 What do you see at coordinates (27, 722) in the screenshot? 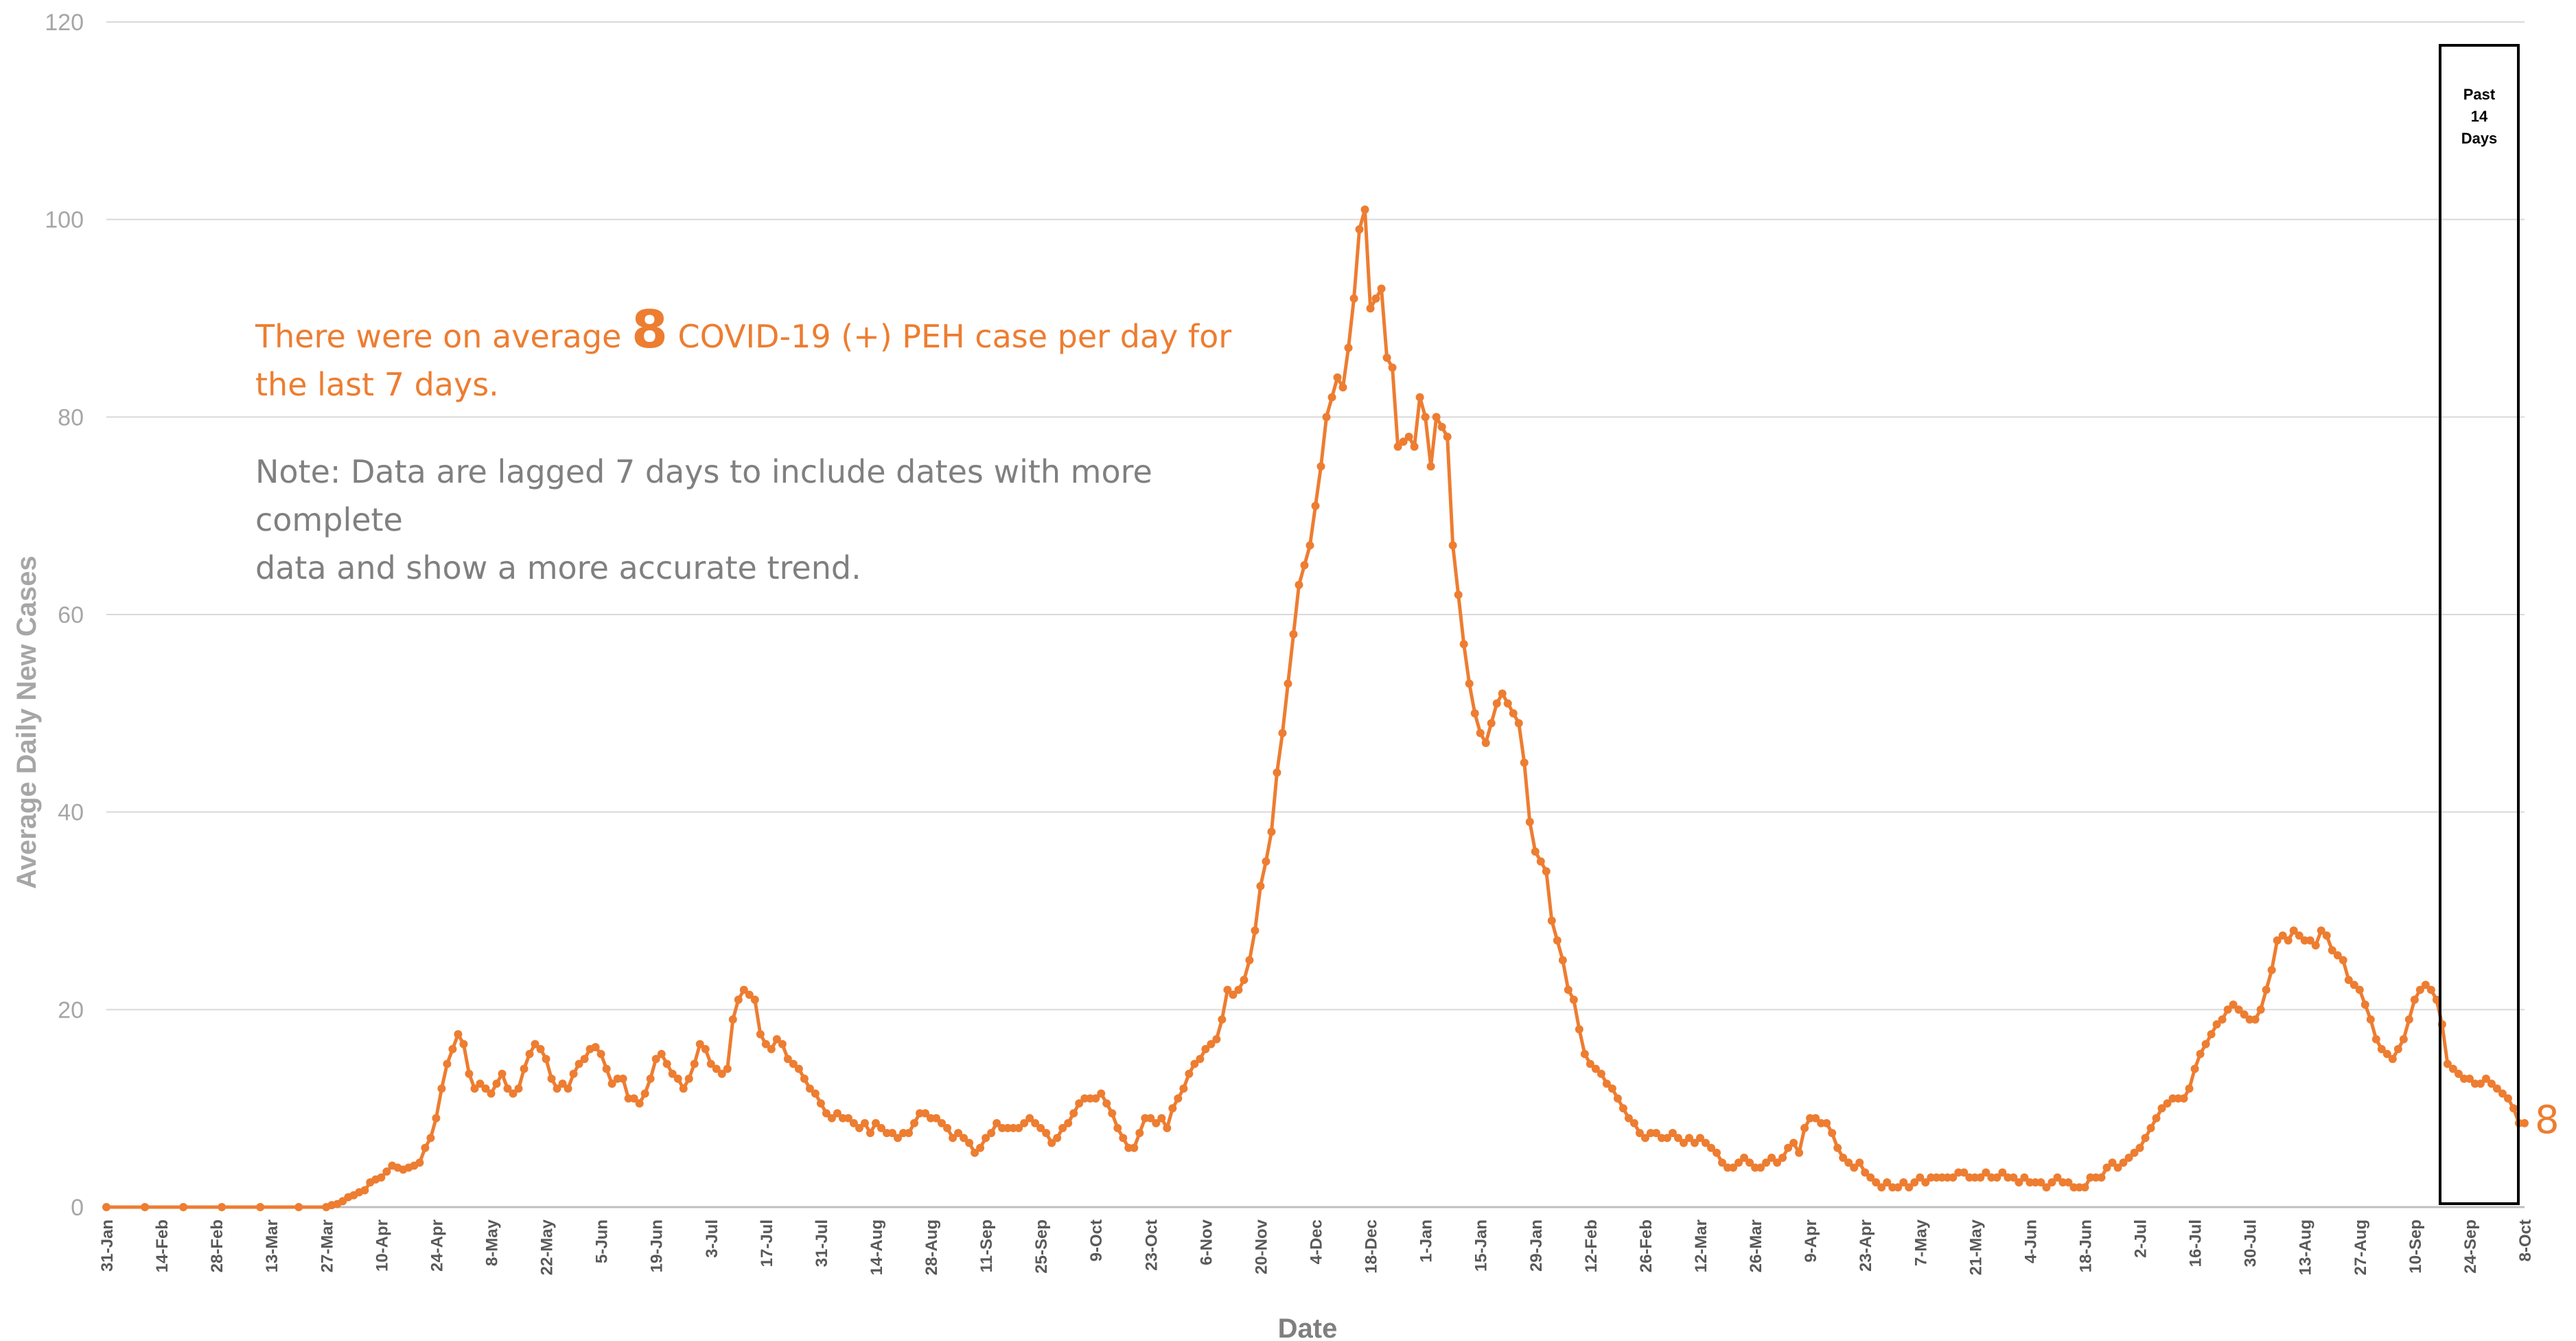
I see `y-axis-label: Average Daily New Cases` at bounding box center [27, 722].